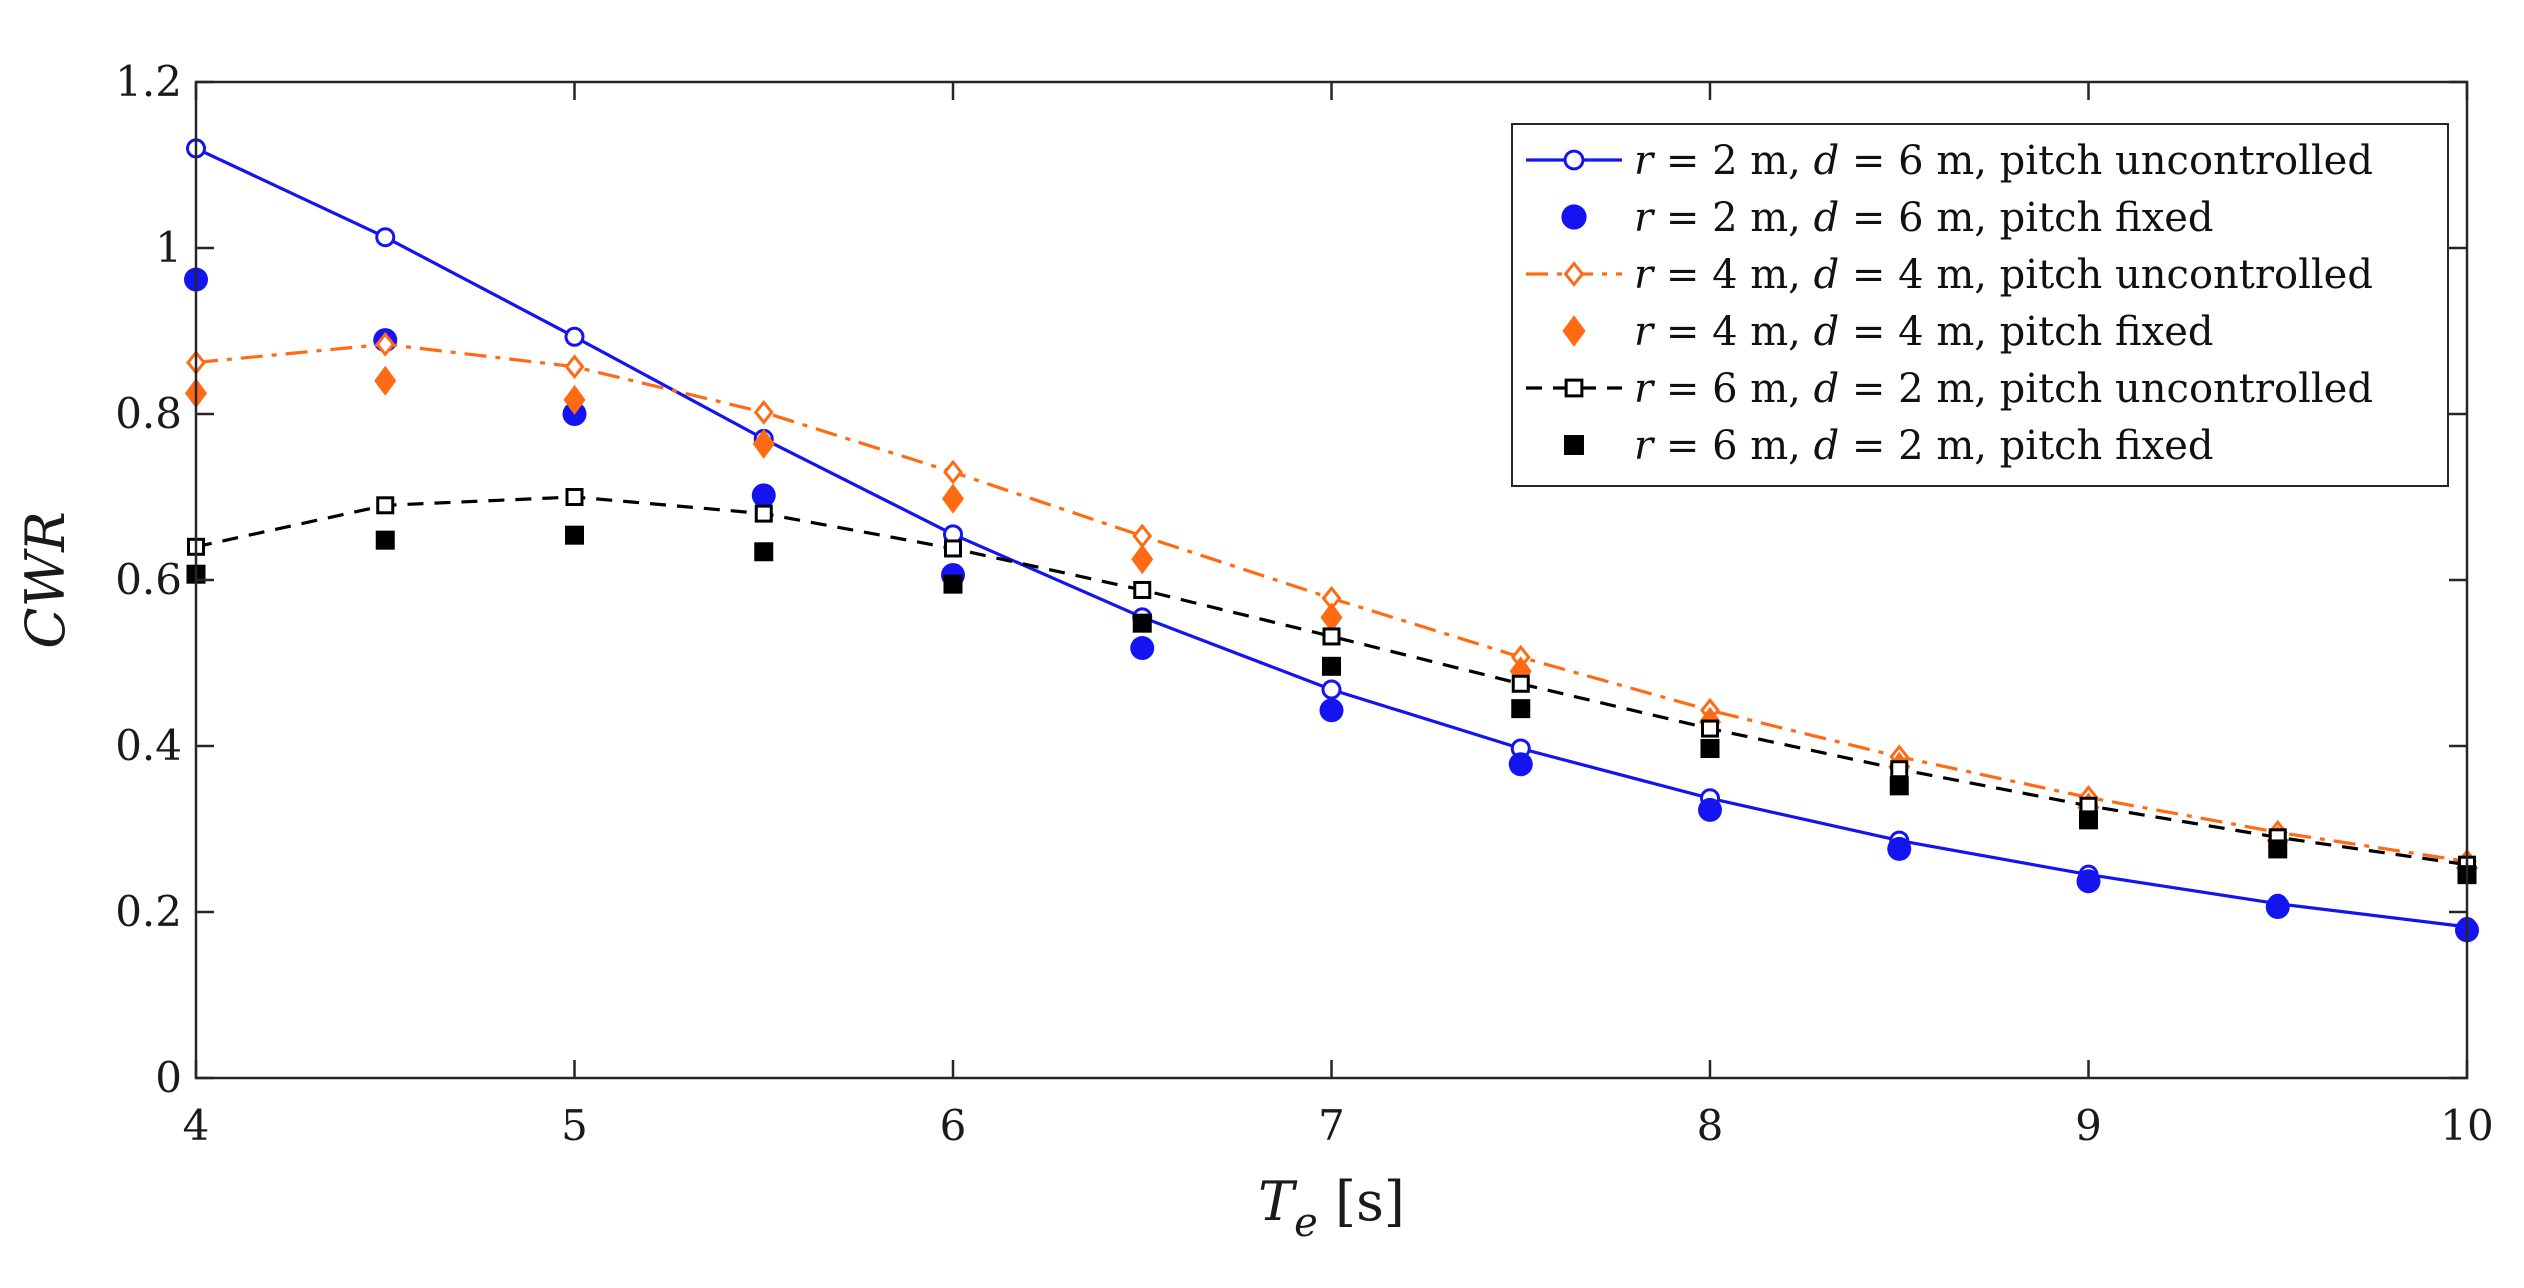 Image resolution: width=2524 pixels, height=1288 pixels. Describe the element at coordinates (148, 911) in the screenshot. I see `y-tick-label: 0.2` at that location.